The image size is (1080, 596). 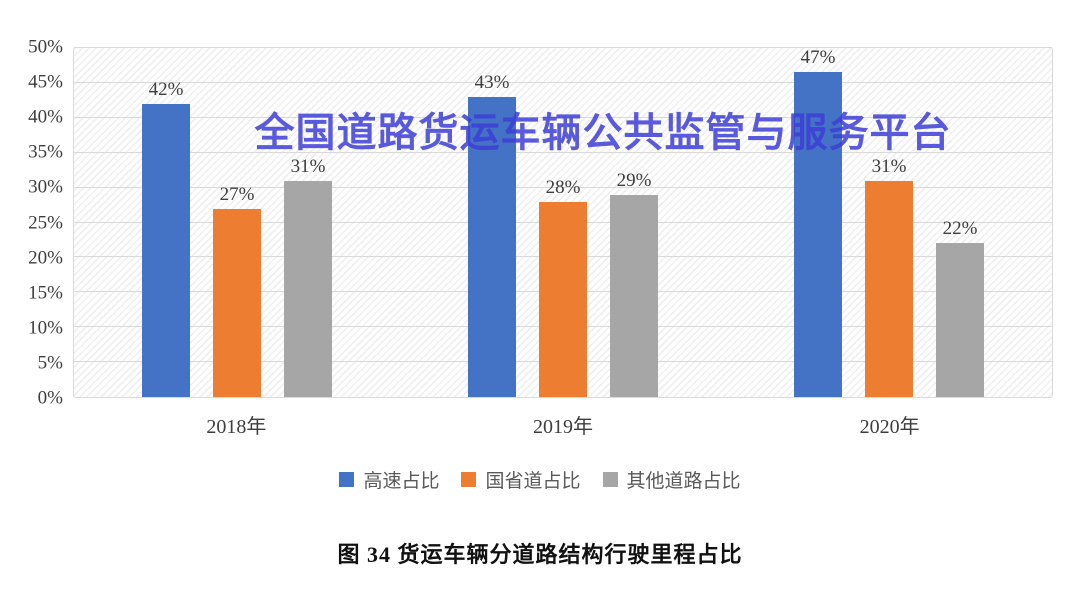 I want to click on bar-unit-national-provincial-road-2020: 31%, so click(x=889, y=222).